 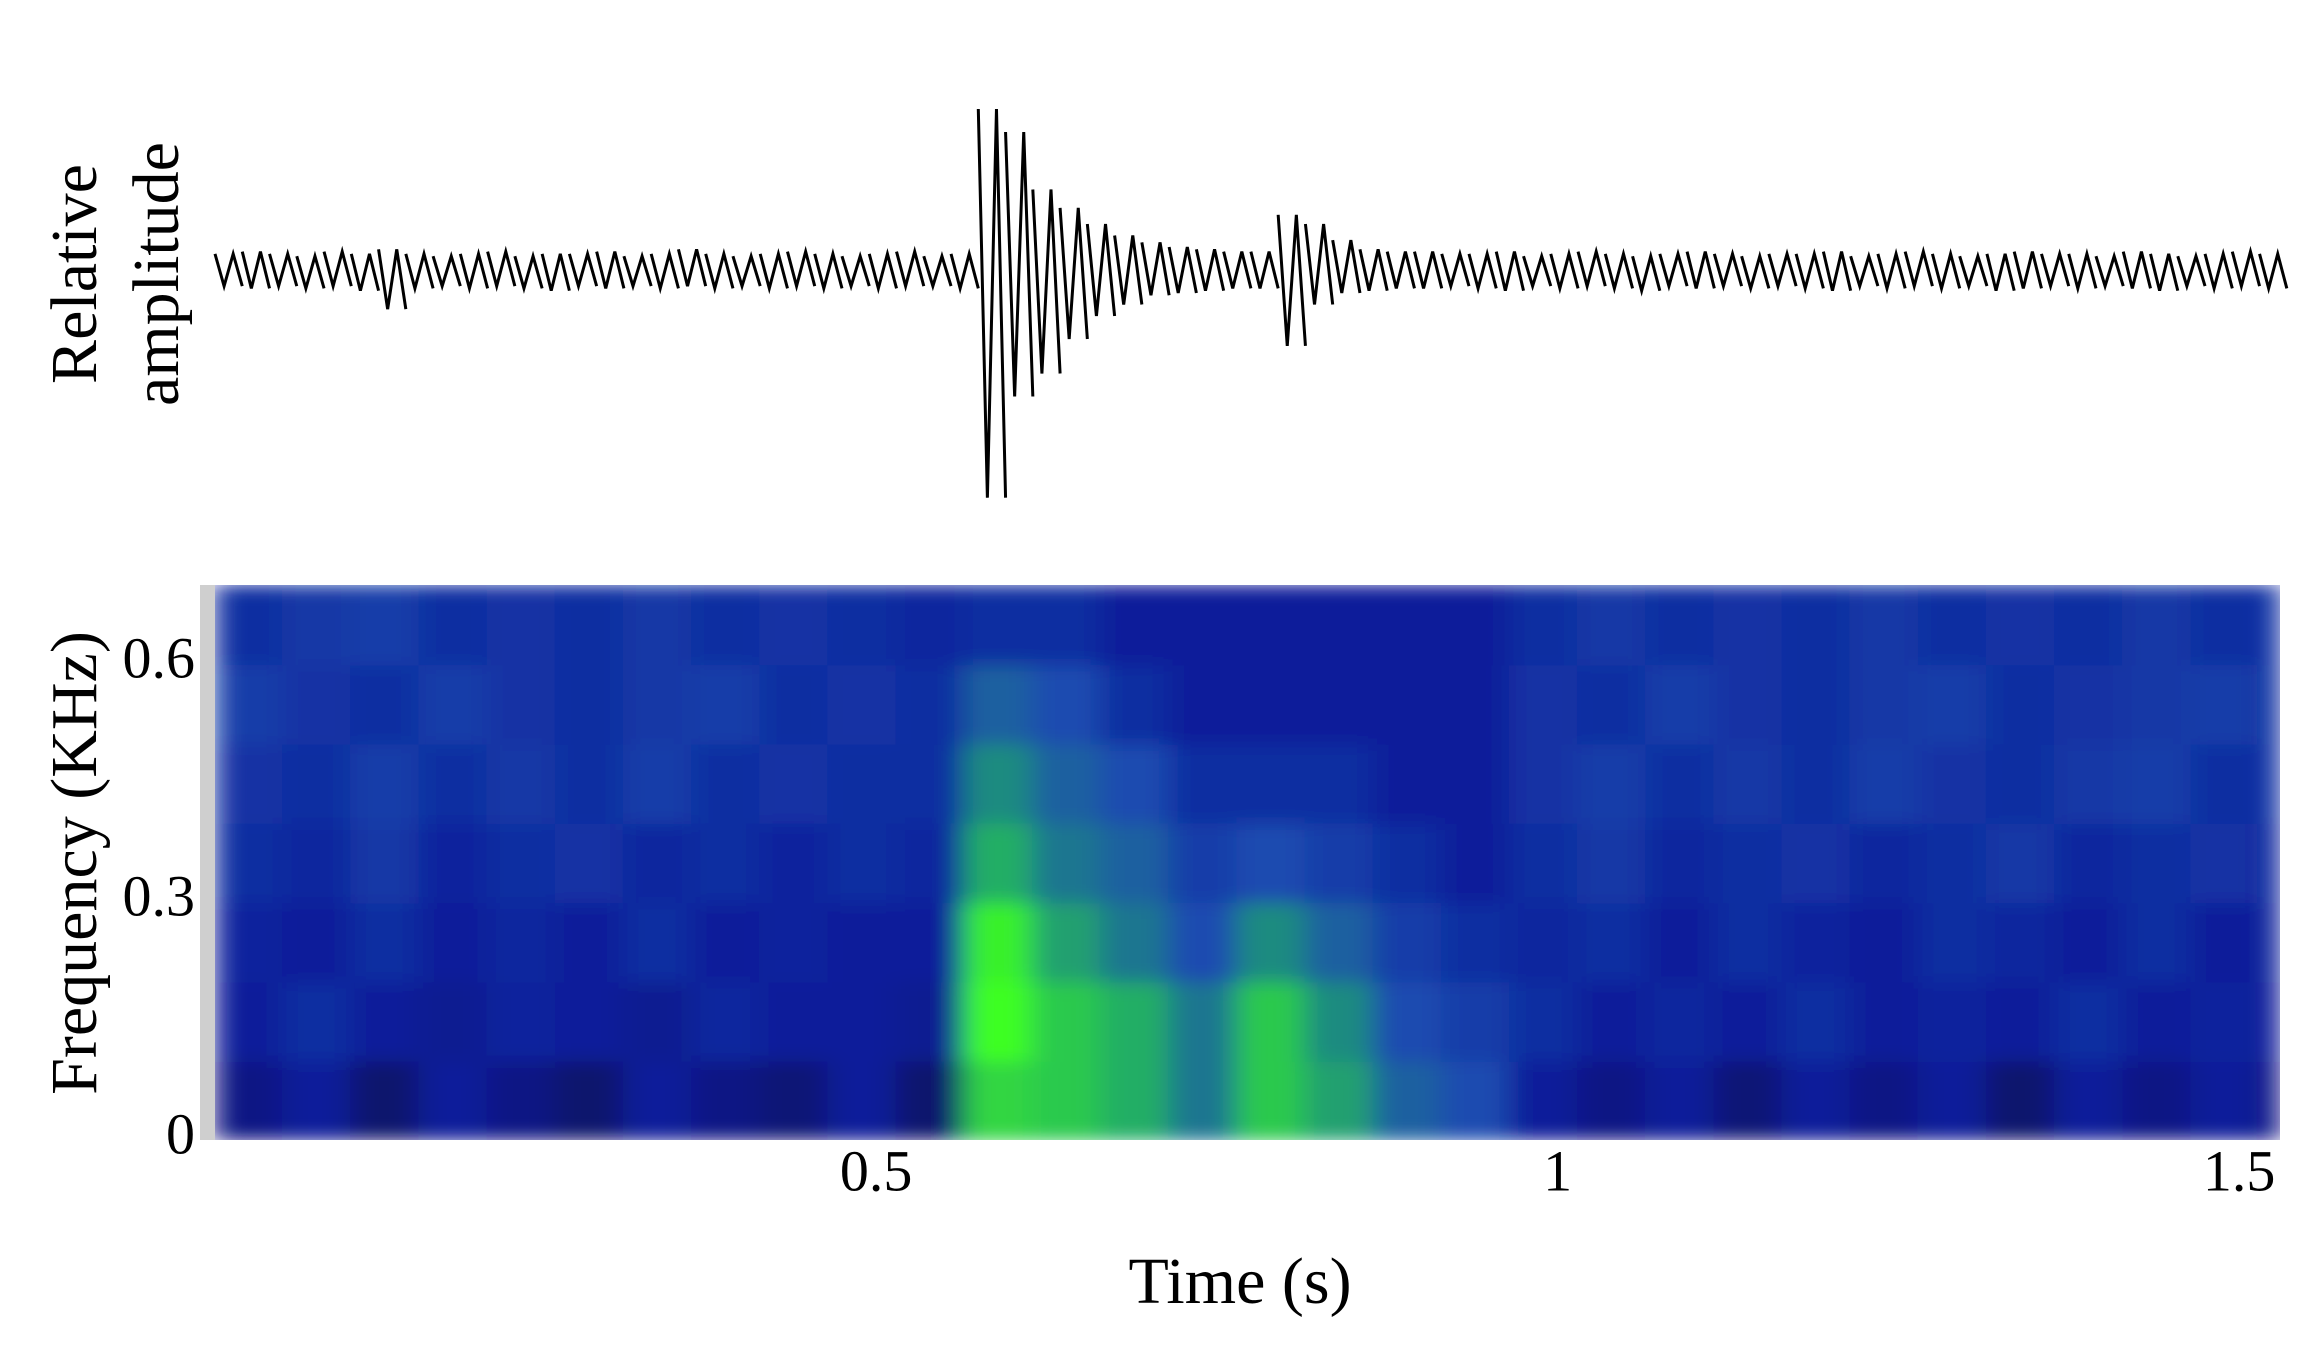 I want to click on y-tick-label: 0.6, so click(x=159, y=658).